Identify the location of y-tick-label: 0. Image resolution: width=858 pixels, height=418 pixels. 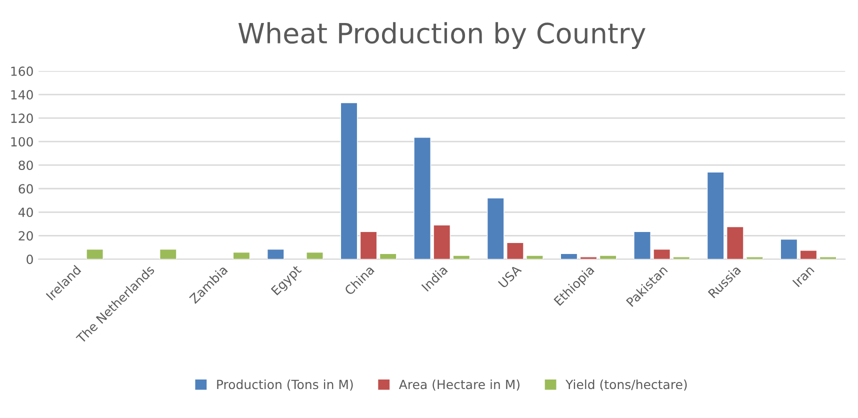
(29, 259).